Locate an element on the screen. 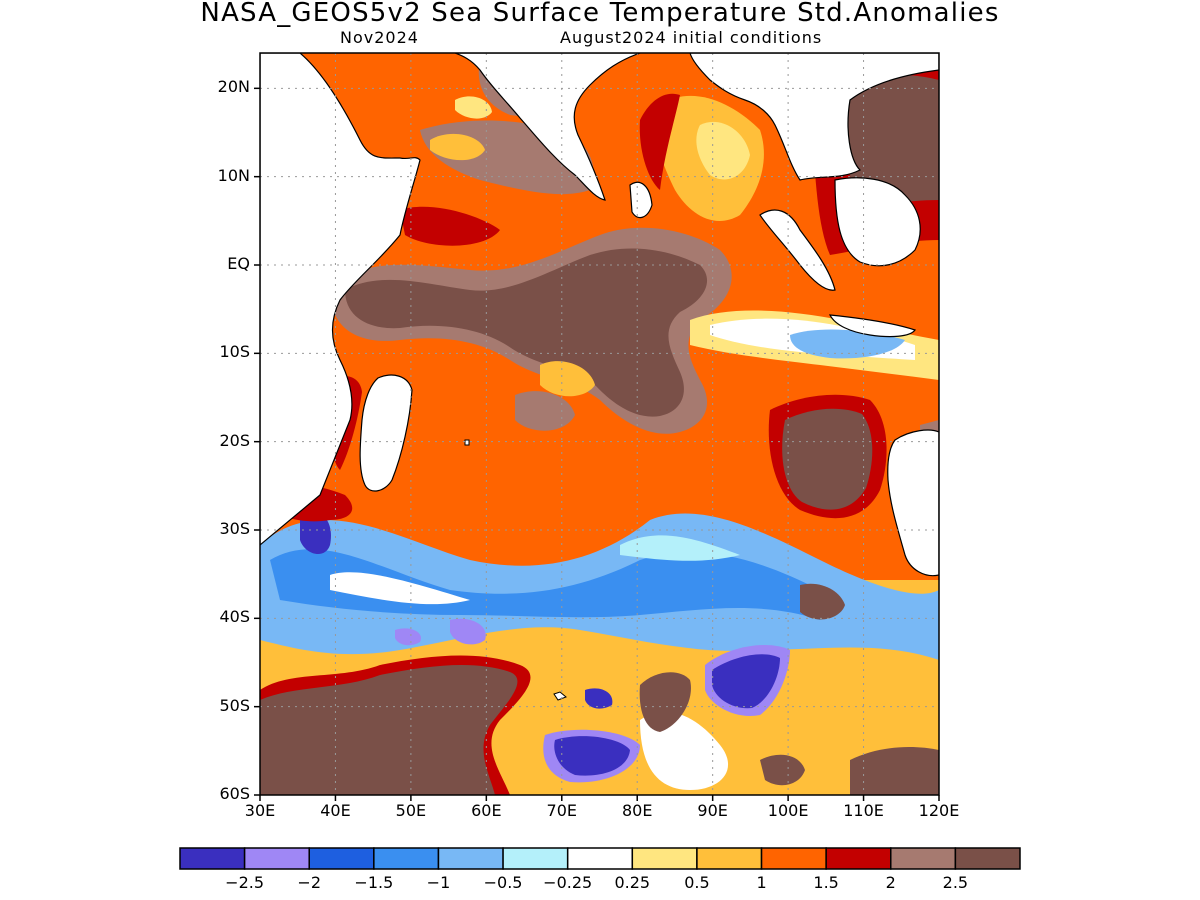 This screenshot has height=900, width=1200. lat-tick-label: 10N is located at coordinates (233, 175).